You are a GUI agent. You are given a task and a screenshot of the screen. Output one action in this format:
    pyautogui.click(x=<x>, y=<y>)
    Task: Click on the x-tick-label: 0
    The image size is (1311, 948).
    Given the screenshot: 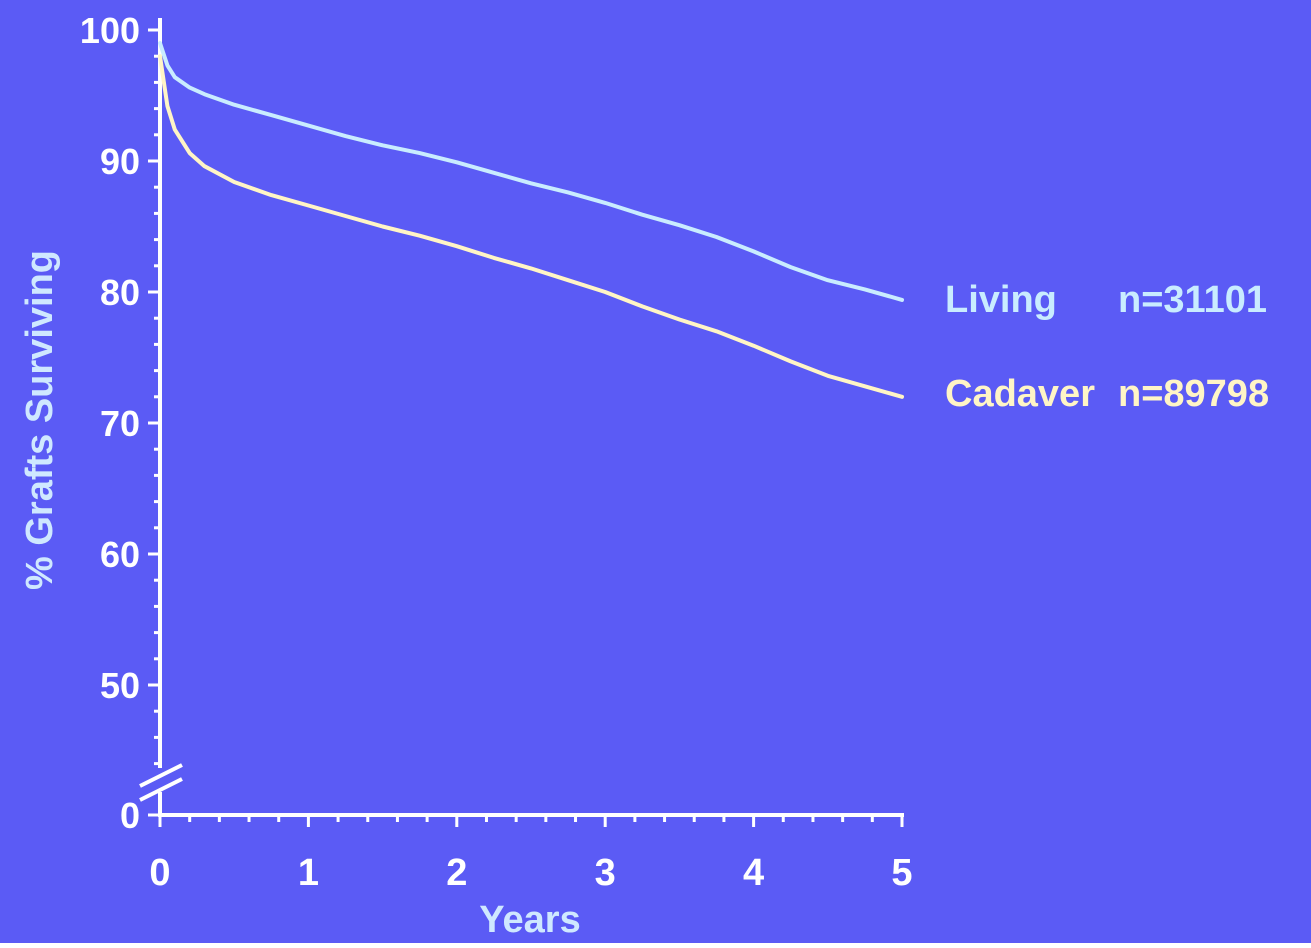 What is the action you would take?
    pyautogui.click(x=159, y=873)
    